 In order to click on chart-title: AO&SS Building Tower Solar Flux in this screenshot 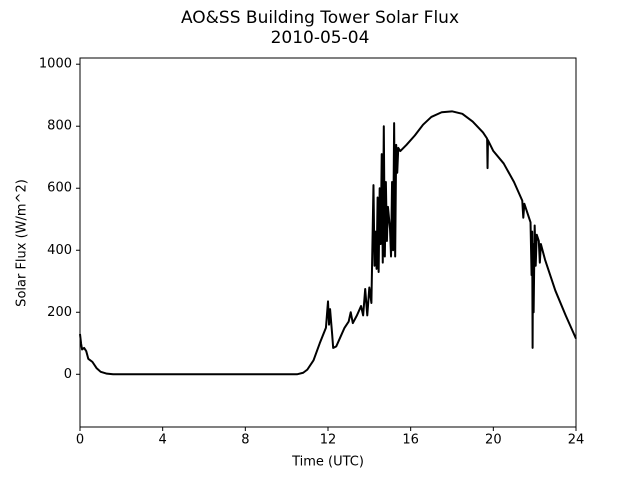, I will do `click(320, 18)`.